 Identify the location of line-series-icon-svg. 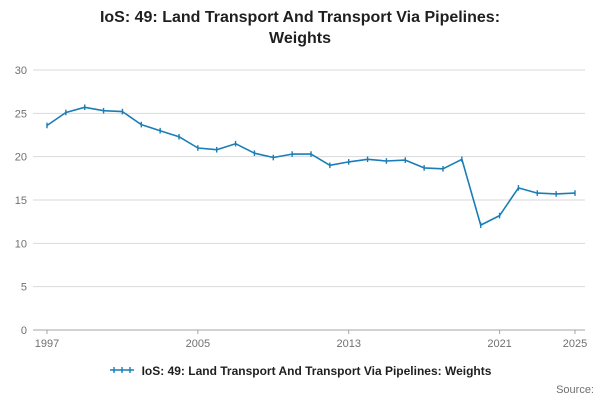
(121, 370).